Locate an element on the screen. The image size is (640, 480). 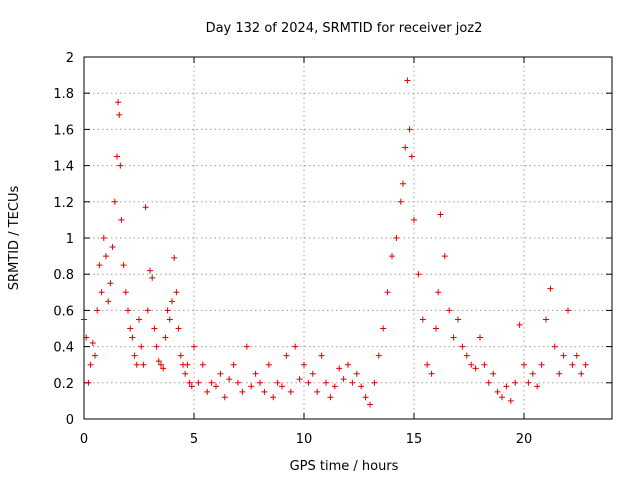
y-tick-label: 1 is located at coordinates (70, 239).